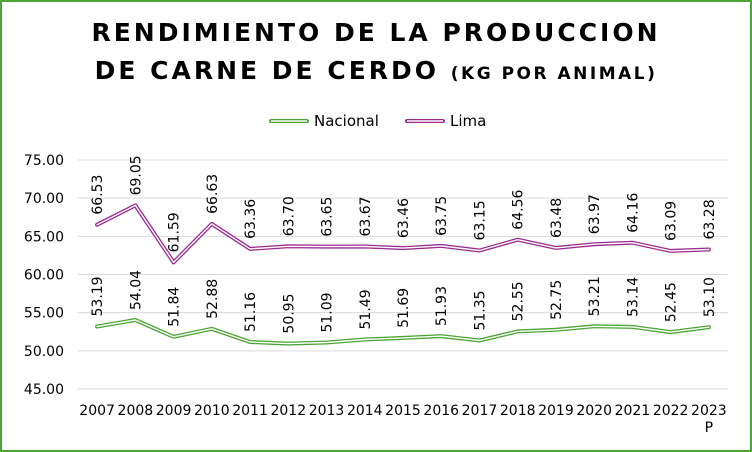  What do you see at coordinates (212, 411) in the screenshot?
I see `x-tick-label: 2010` at bounding box center [212, 411].